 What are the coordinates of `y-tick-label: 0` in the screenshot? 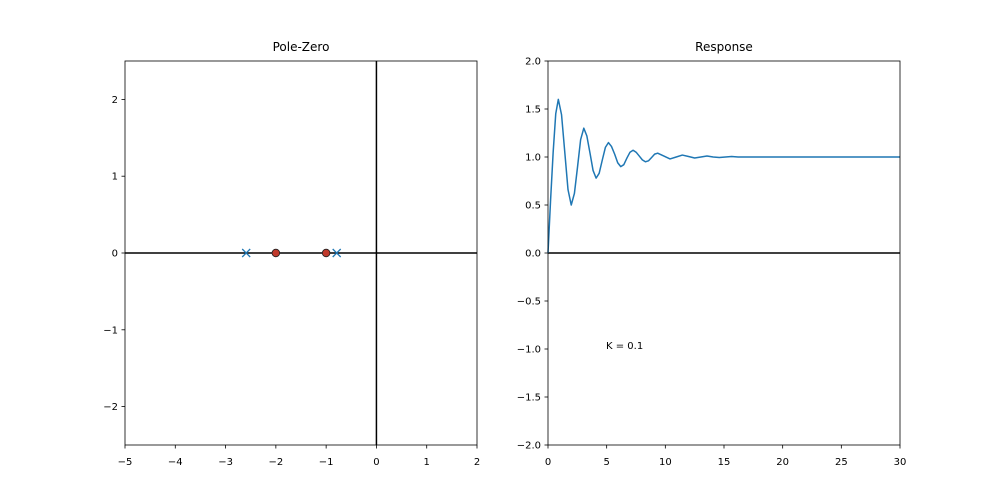 It's located at (115, 254).